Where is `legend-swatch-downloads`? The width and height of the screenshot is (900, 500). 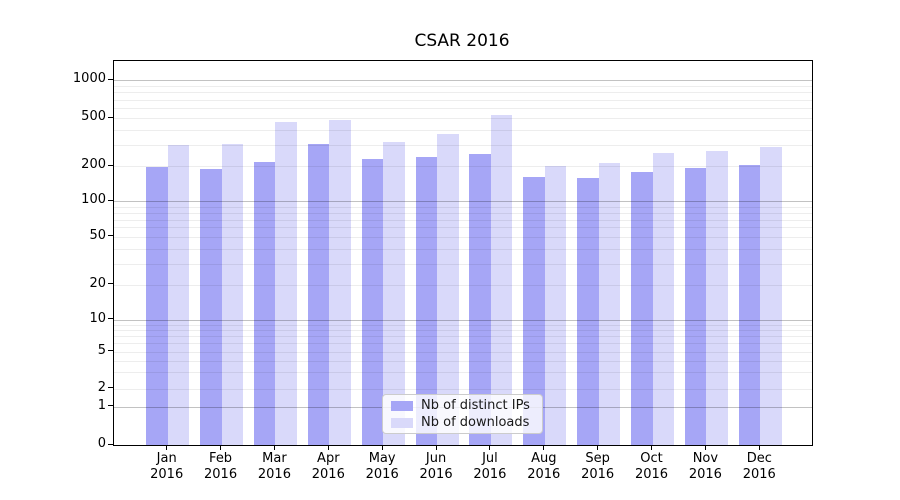 legend-swatch-downloads is located at coordinates (402, 422).